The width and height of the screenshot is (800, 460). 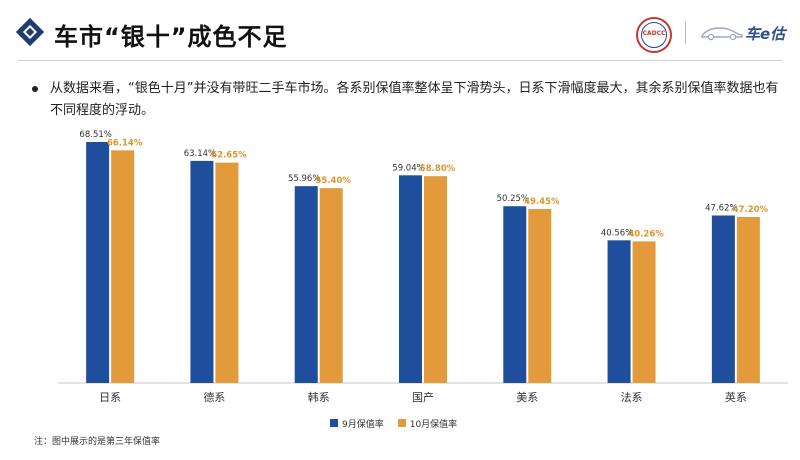 What do you see at coordinates (97, 442) in the screenshot?
I see `footnote: 注：图中展示的是第三年保值率` at bounding box center [97, 442].